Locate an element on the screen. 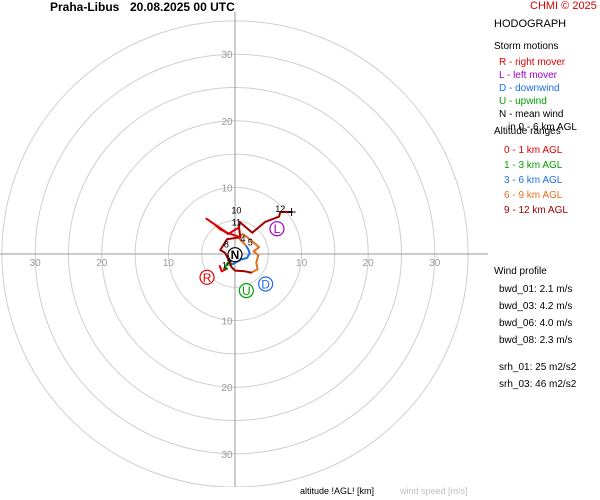  hodograph-title: HODOGRAPH is located at coordinates (530, 24).